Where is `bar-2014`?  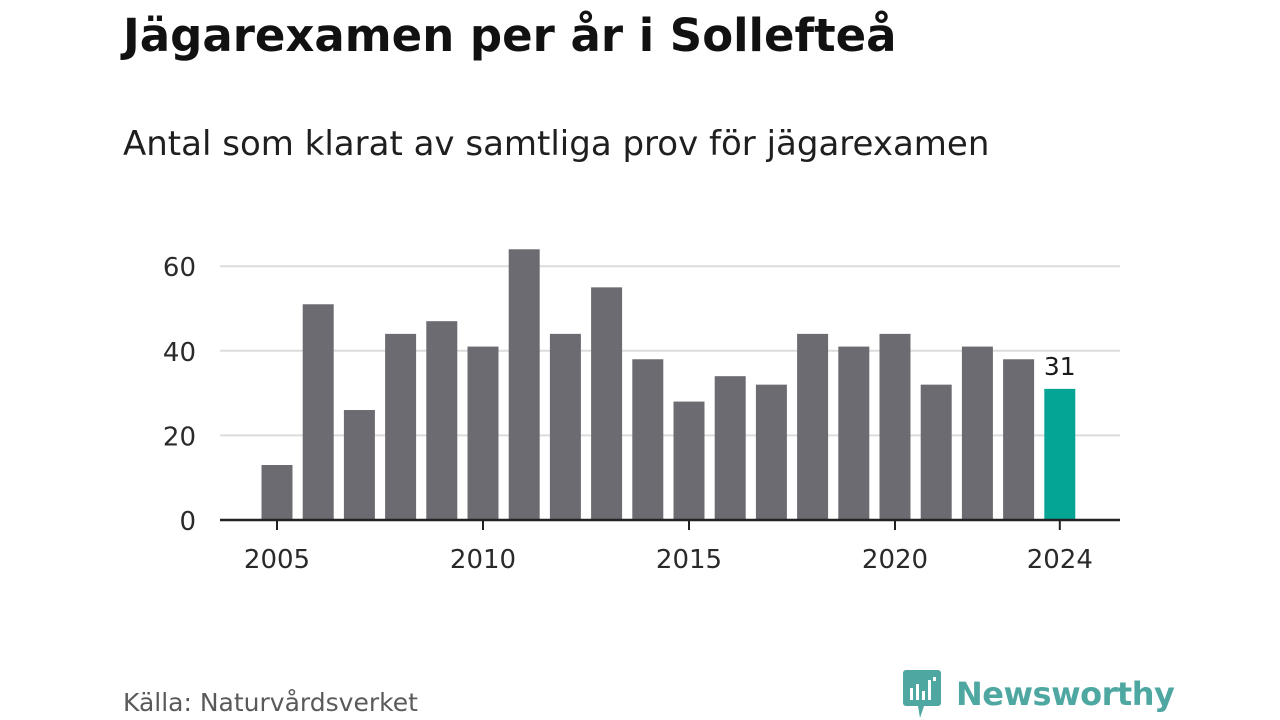 bar-2014 is located at coordinates (648, 439).